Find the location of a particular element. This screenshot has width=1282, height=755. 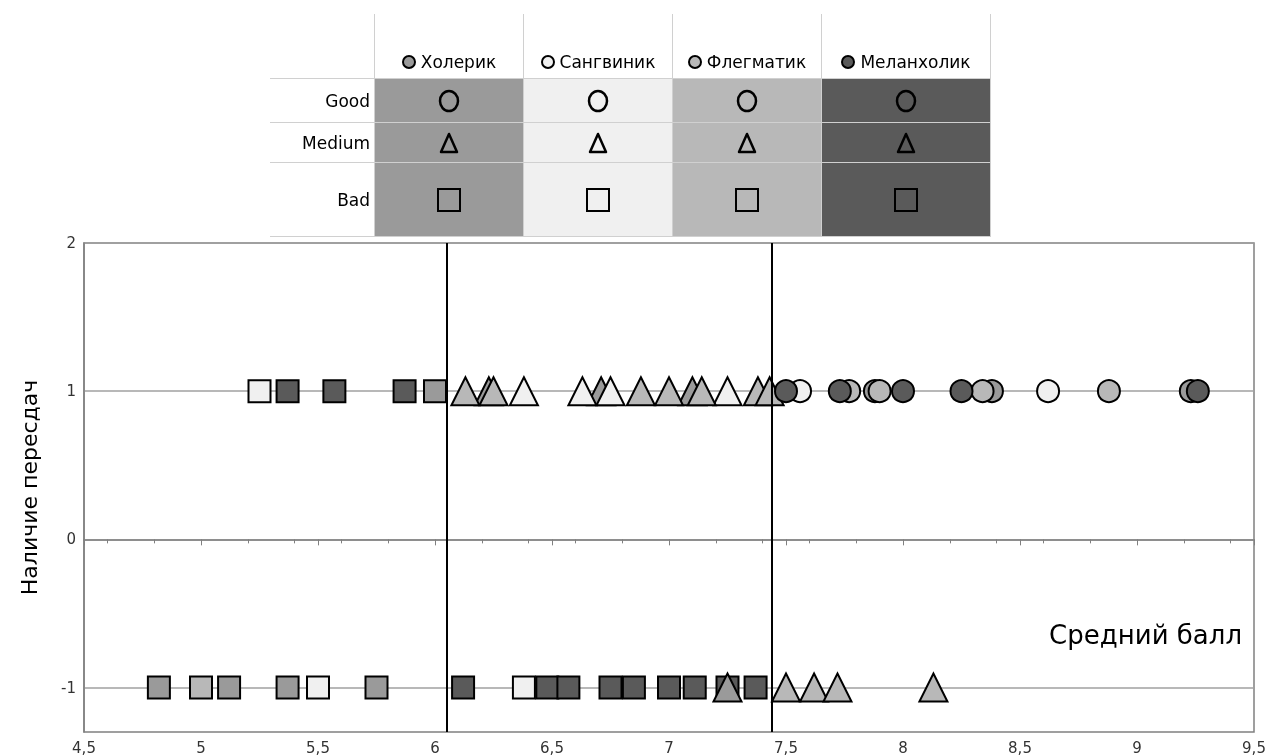

y-tick-label: 2 is located at coordinates (71, 243).